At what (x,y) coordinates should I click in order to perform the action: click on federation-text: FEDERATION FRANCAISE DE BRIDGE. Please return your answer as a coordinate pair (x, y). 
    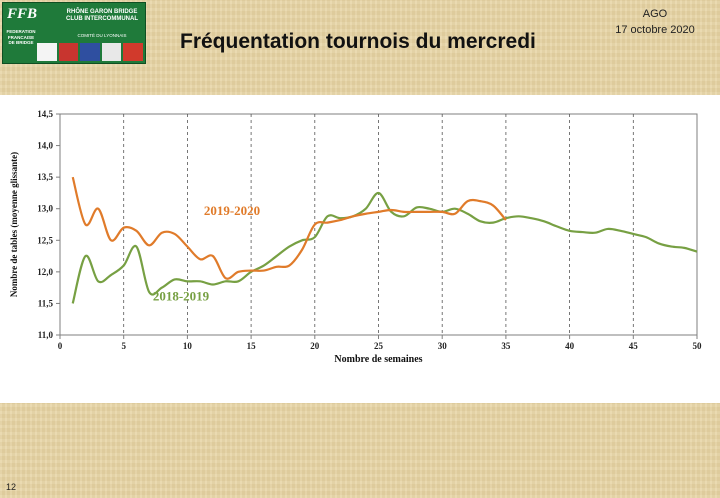
    Looking at the image, I should click on (21, 37).